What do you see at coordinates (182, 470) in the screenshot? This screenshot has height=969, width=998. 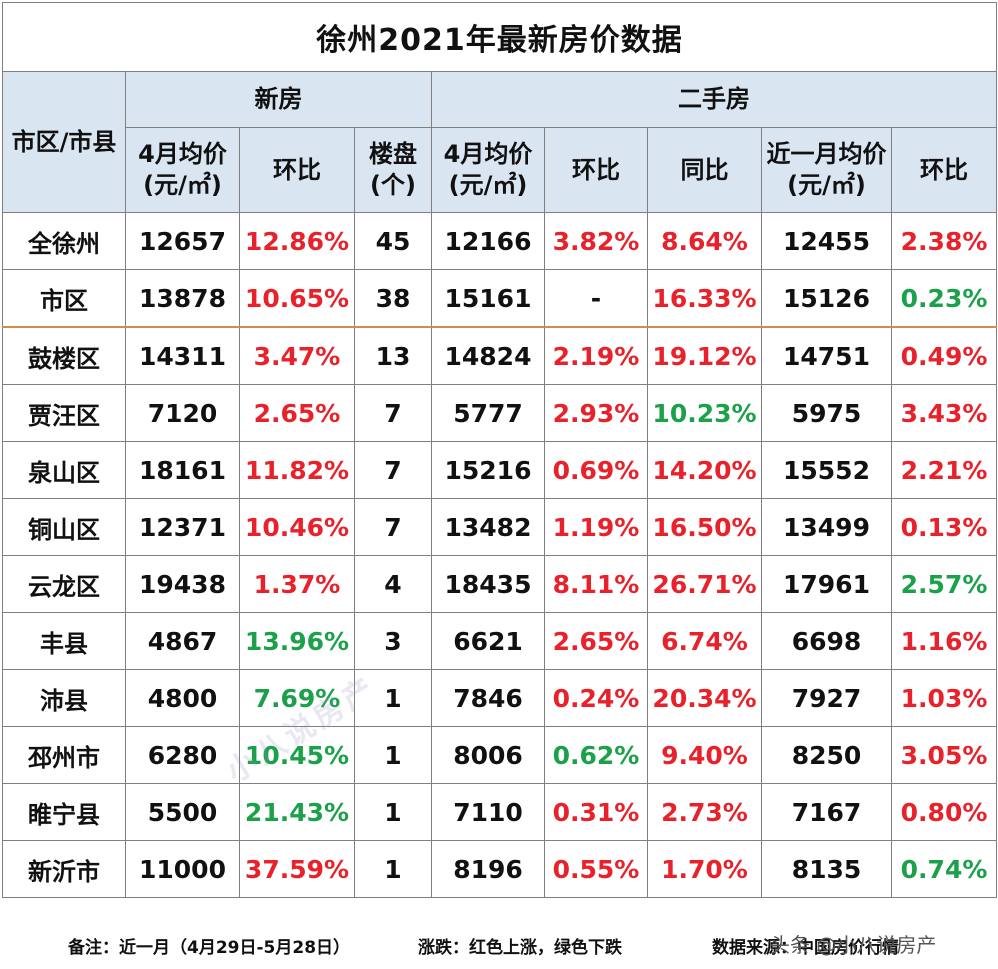 I see `new-avg-price-cell: 18161` at bounding box center [182, 470].